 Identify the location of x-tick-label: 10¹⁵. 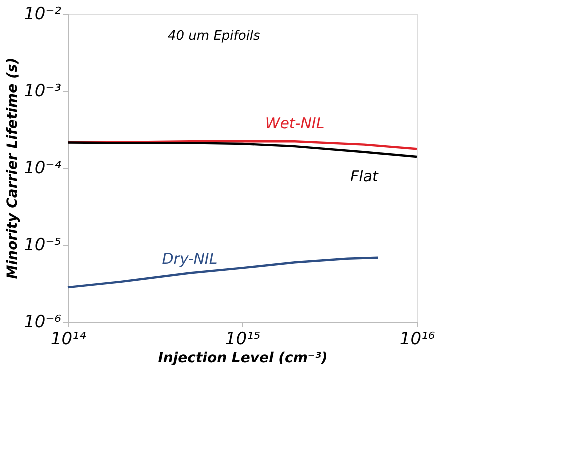
(243, 340).